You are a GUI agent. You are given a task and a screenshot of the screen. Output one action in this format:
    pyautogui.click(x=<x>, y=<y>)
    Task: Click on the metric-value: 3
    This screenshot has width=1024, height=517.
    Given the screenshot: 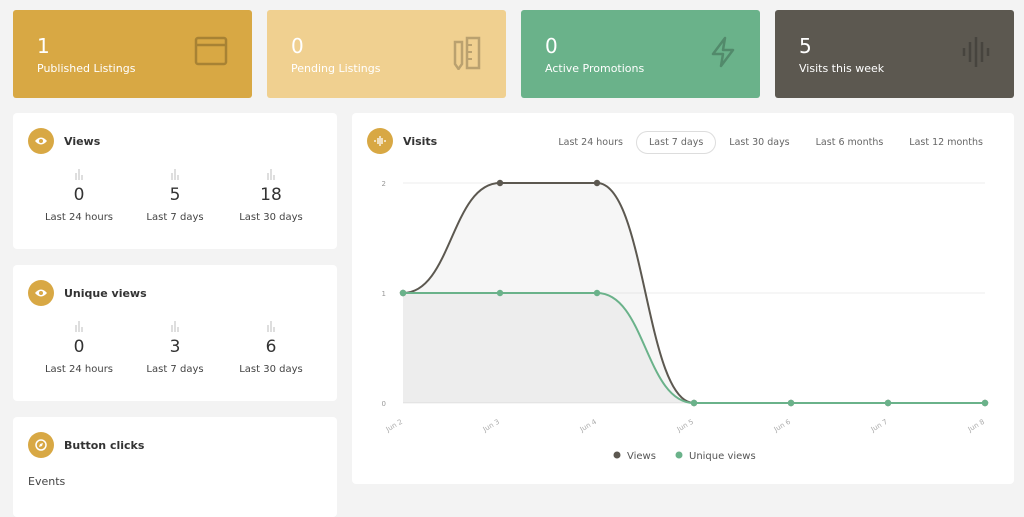 What is the action you would take?
    pyautogui.click(x=175, y=347)
    